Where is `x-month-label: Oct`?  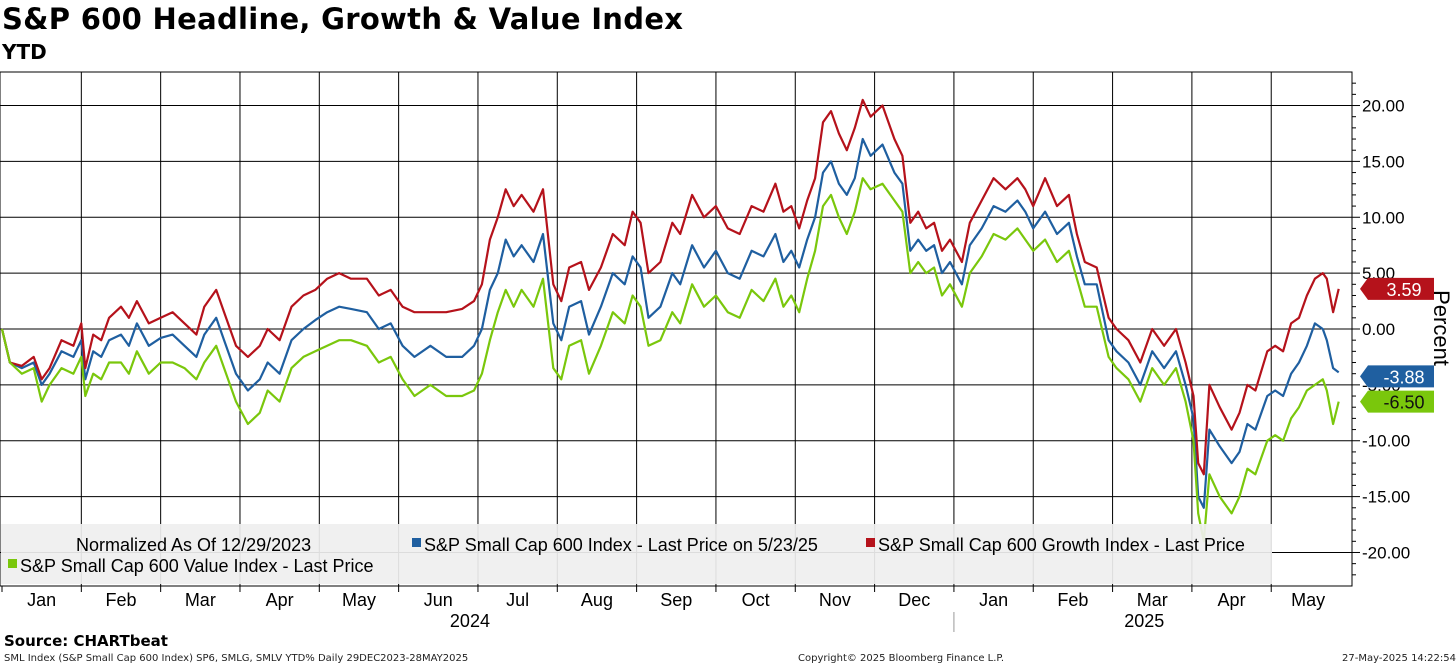
x-month-label: Oct is located at coordinates (756, 600).